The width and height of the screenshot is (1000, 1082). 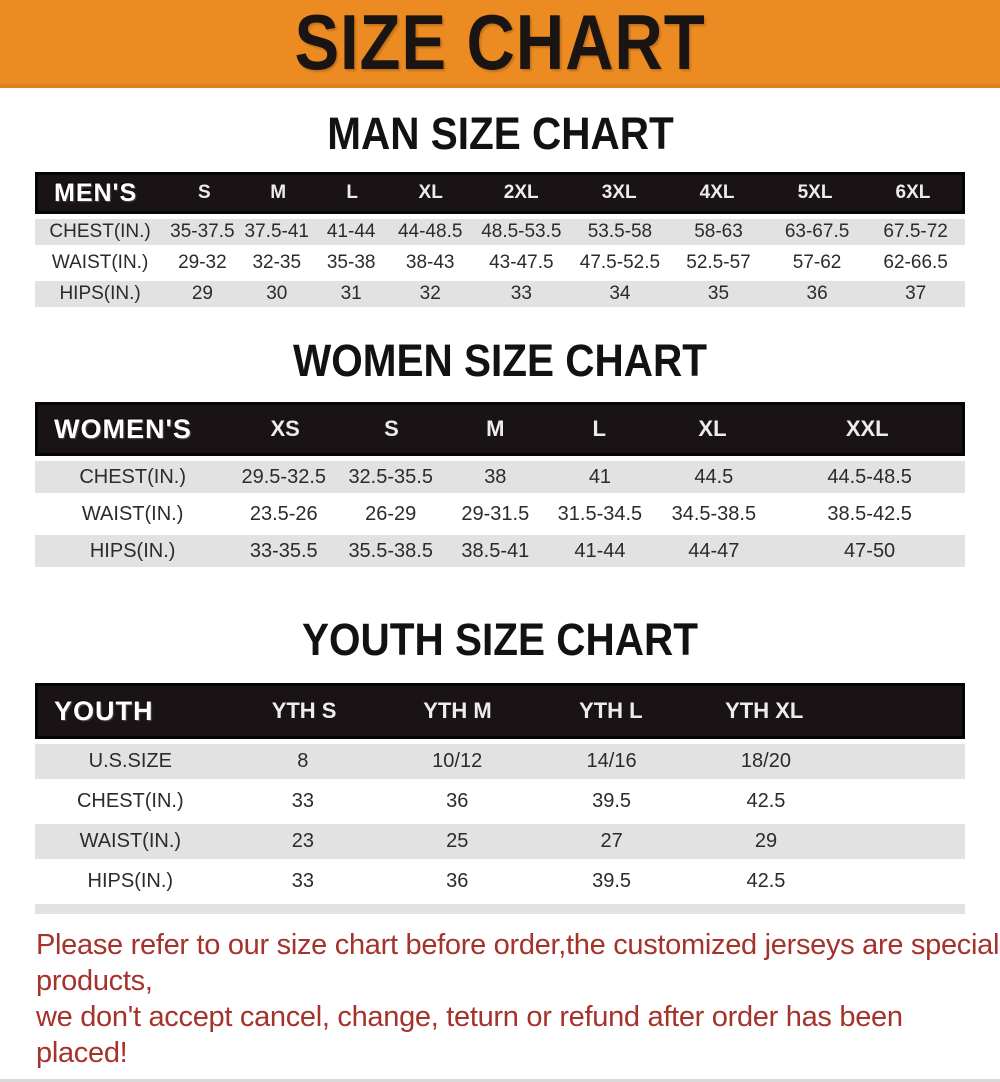 What do you see at coordinates (714, 513) in the screenshot?
I see `size-cell: 34.5-38.5` at bounding box center [714, 513].